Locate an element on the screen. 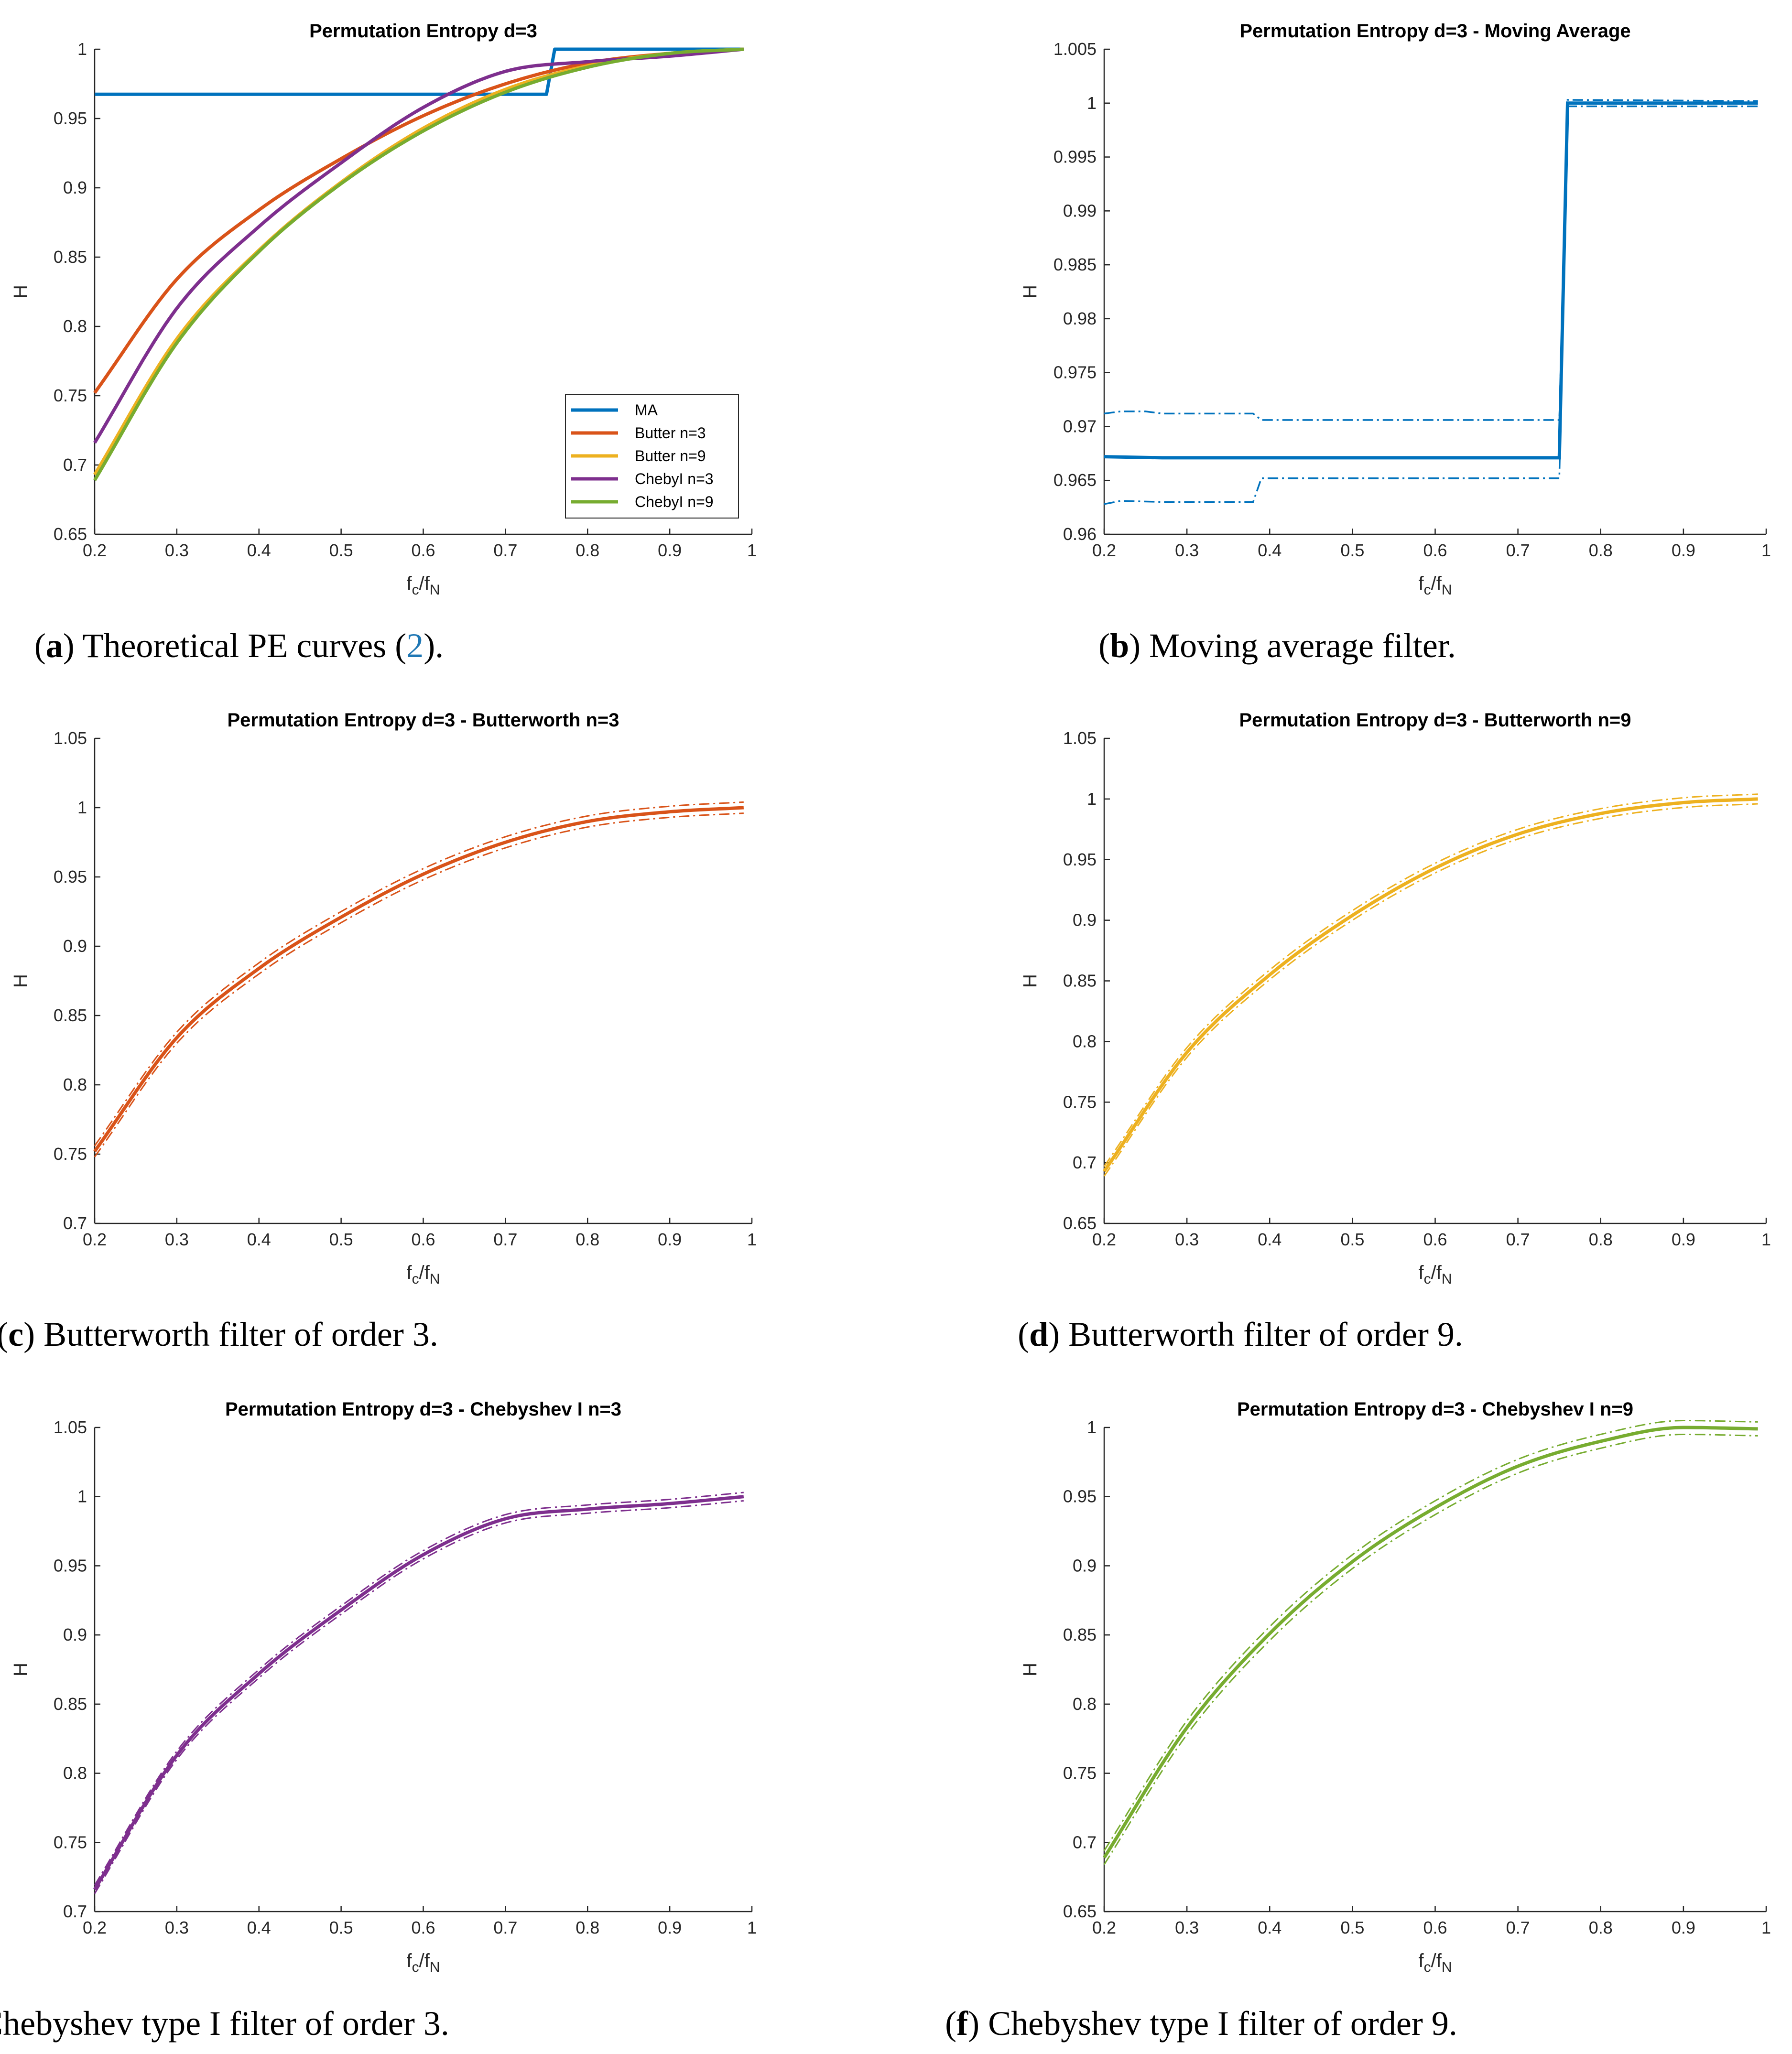 Image resolution: width=1792 pixels, height=2054 pixels. chart-title: Permutation Entropy d=3 - Moving Average is located at coordinates (1434, 31).